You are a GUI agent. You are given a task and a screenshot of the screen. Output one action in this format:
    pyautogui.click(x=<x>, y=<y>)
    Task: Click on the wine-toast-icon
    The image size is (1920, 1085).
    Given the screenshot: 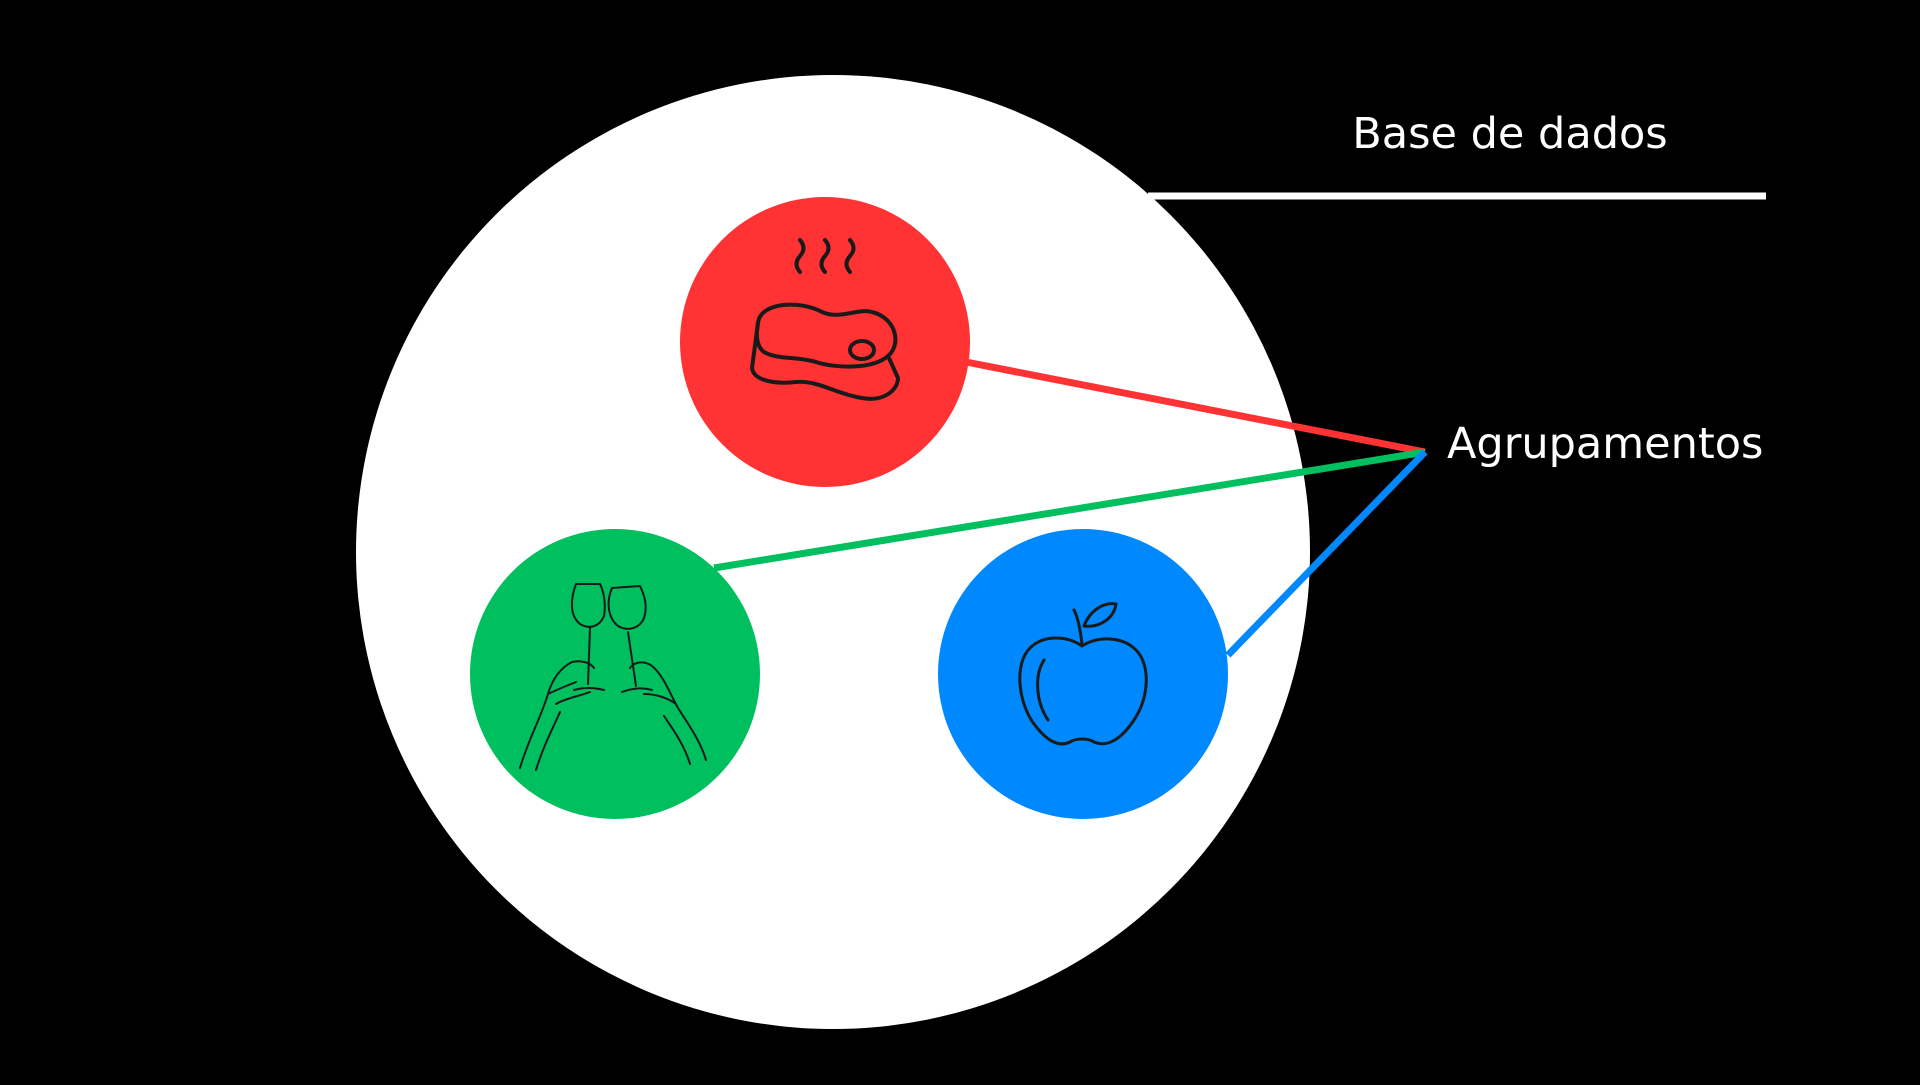 What is the action you would take?
    pyautogui.click(x=613, y=677)
    